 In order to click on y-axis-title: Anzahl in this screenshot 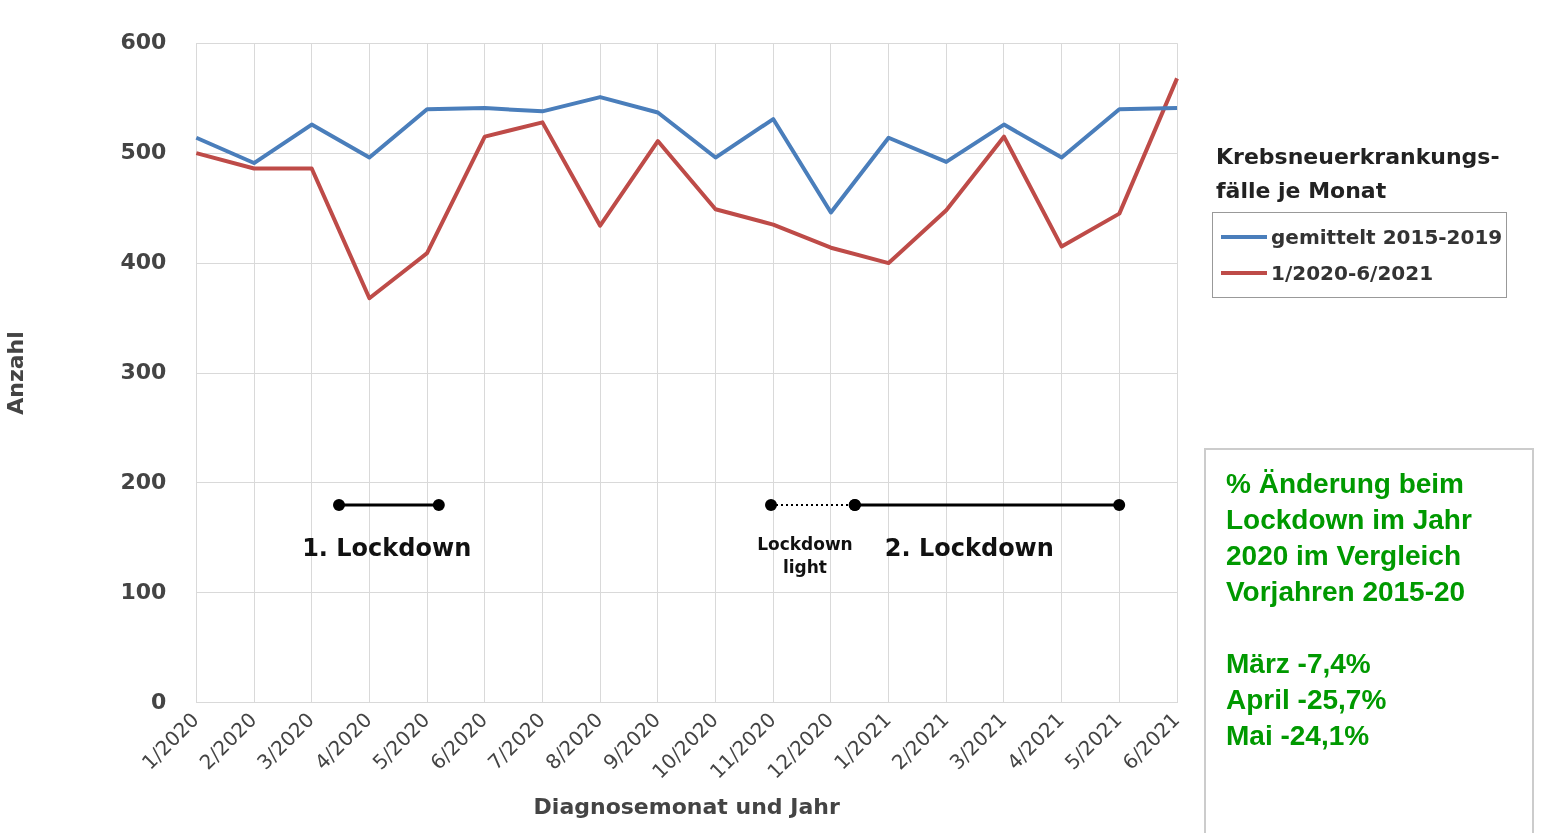, I will do `click(15, 373)`.